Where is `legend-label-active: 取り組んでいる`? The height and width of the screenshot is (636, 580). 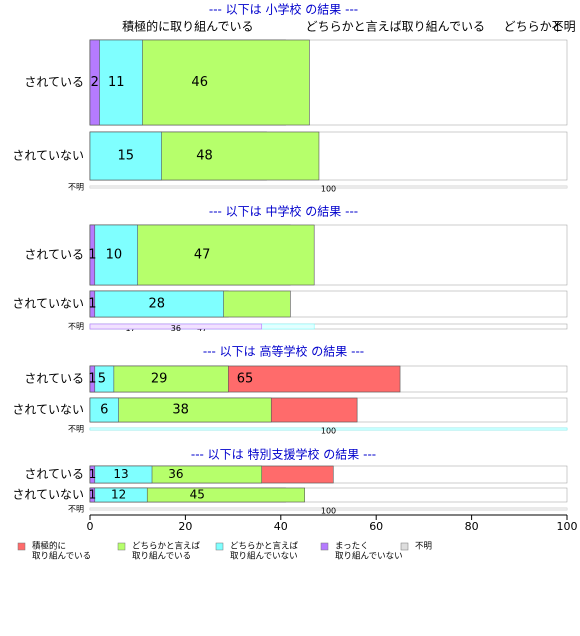 legend-label-active: 取り組んでいる is located at coordinates (61, 556).